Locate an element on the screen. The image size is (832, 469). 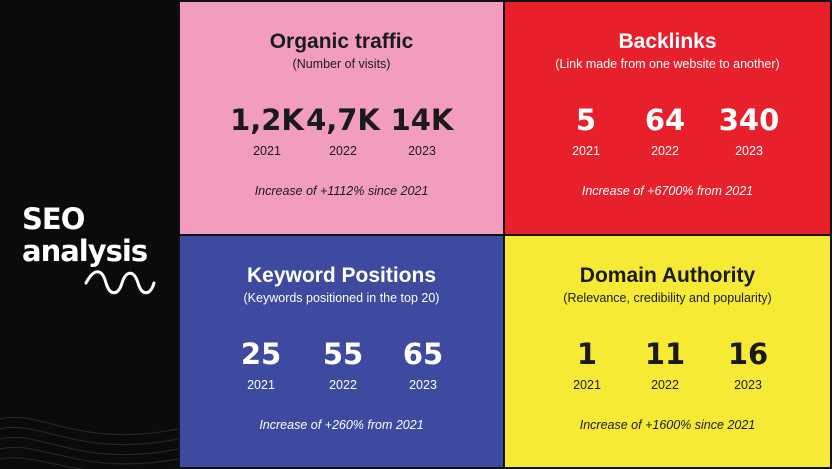
stat-row: 5 2021 64 2022 340 2023 is located at coordinates (667, 132).